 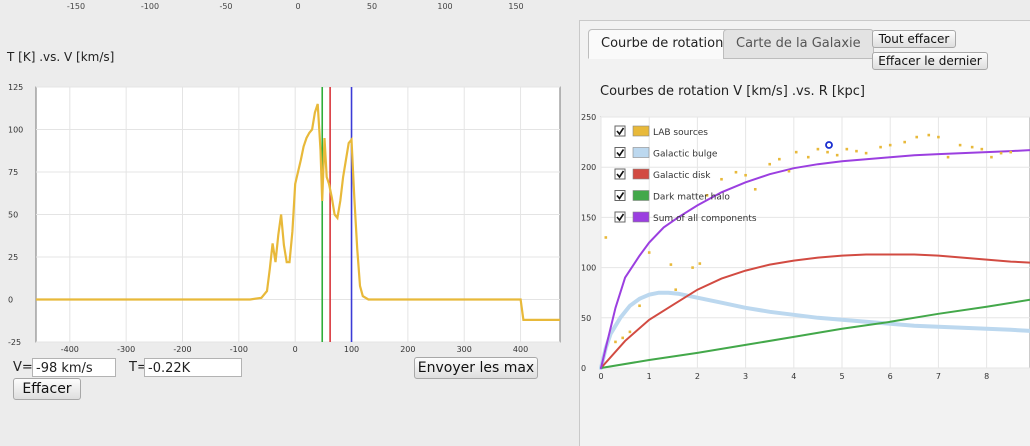 What do you see at coordinates (23, 367) in the screenshot?
I see `v-label: V=` at bounding box center [23, 367].